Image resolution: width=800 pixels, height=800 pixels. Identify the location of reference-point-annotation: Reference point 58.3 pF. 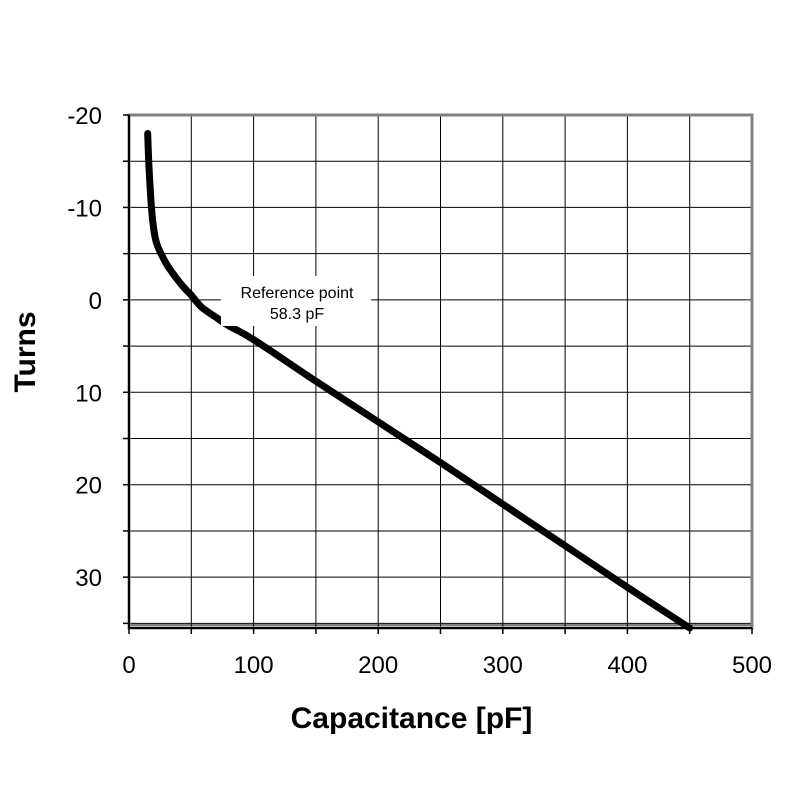
(296, 301).